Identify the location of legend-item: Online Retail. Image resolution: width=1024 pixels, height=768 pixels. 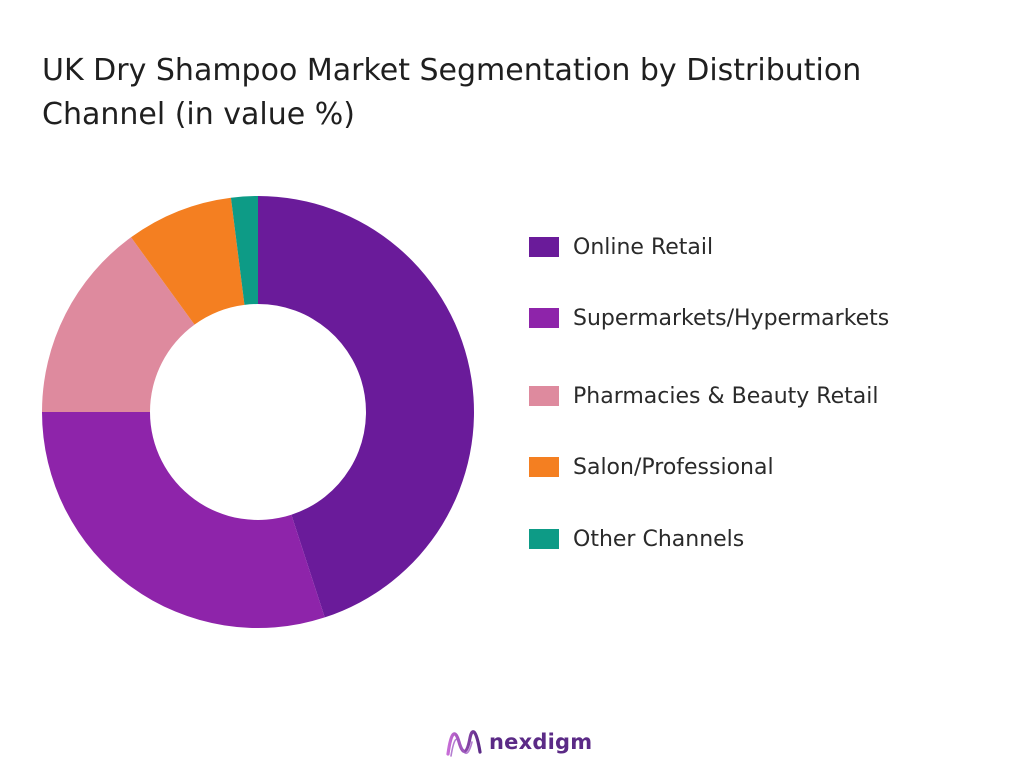
(621, 247).